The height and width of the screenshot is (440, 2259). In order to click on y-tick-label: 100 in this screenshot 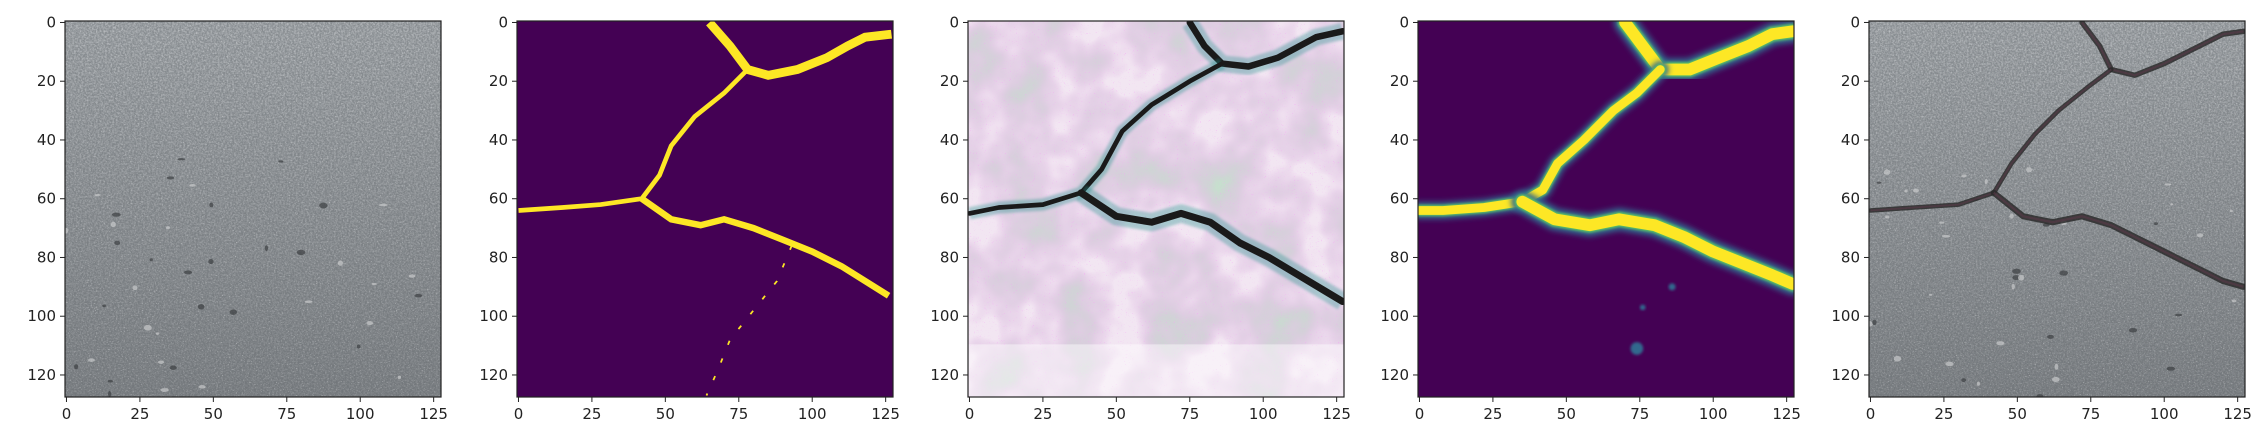, I will do `click(41, 316)`.